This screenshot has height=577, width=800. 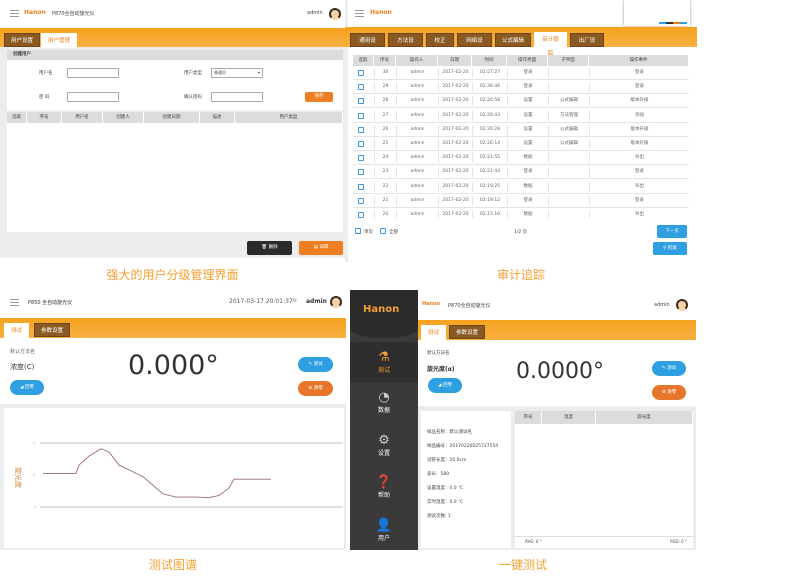 I want to click on flask-icon: ⚗, so click(x=384, y=357).